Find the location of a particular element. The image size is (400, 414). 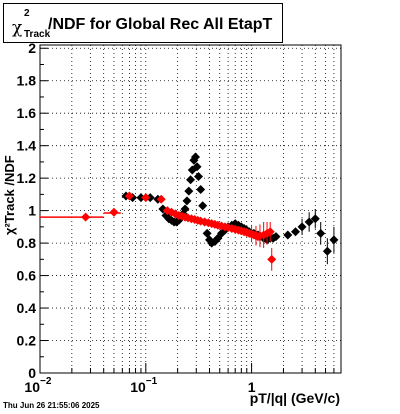

x-axis-label: pT/|q| (GeV/c) is located at coordinates (294, 398).